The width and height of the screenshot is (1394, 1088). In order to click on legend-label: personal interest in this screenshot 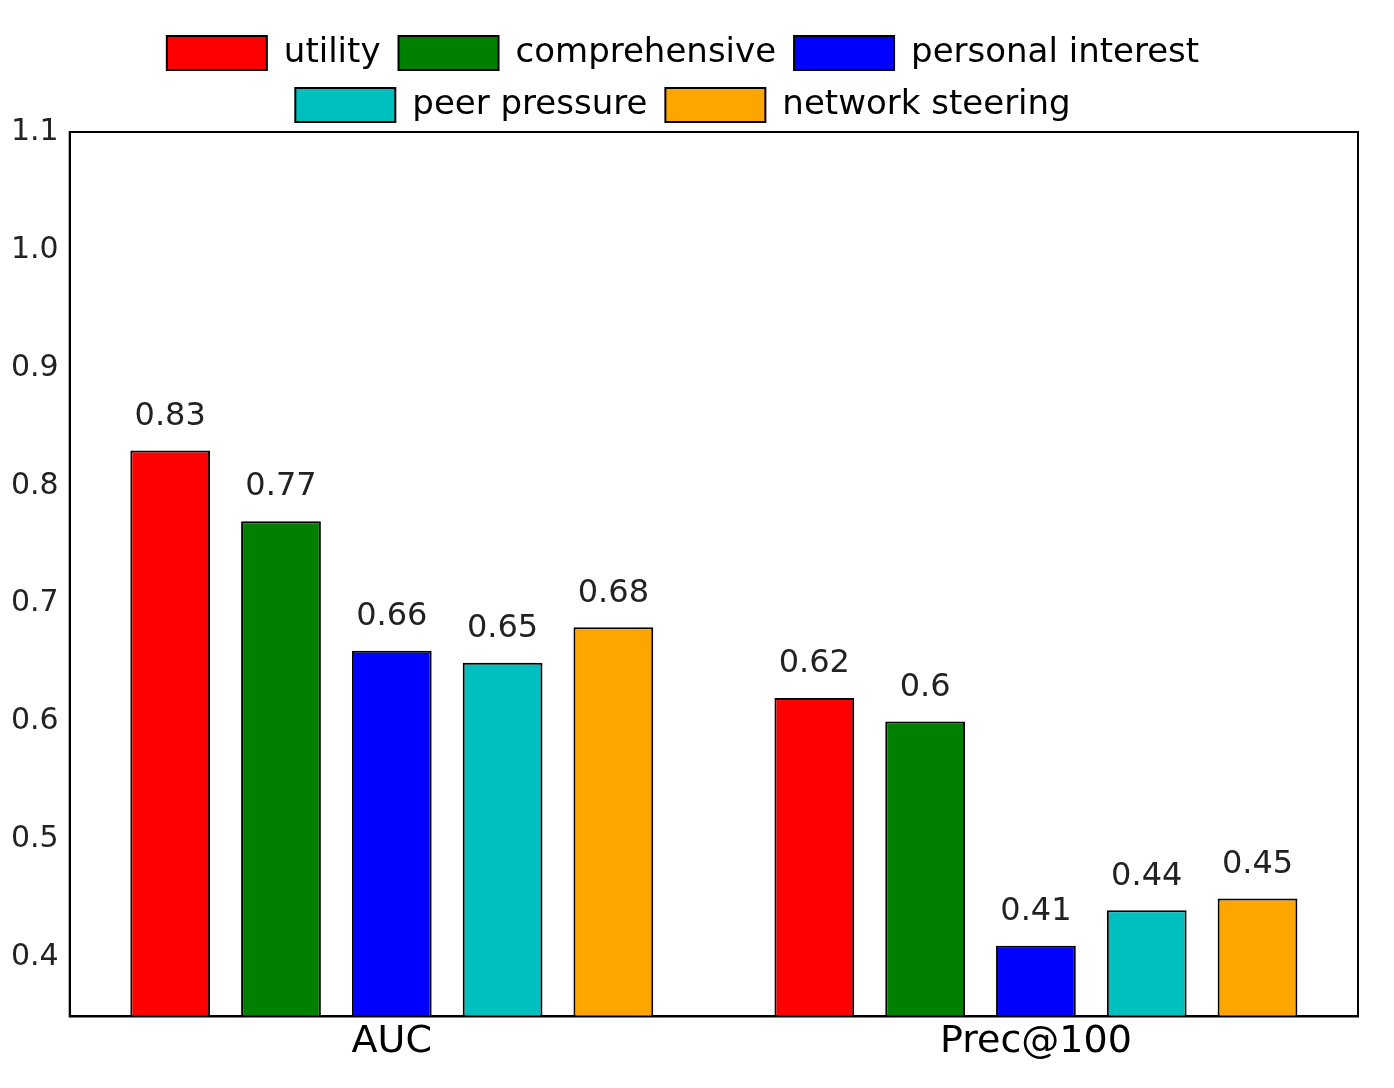, I will do `click(1055, 49)`.